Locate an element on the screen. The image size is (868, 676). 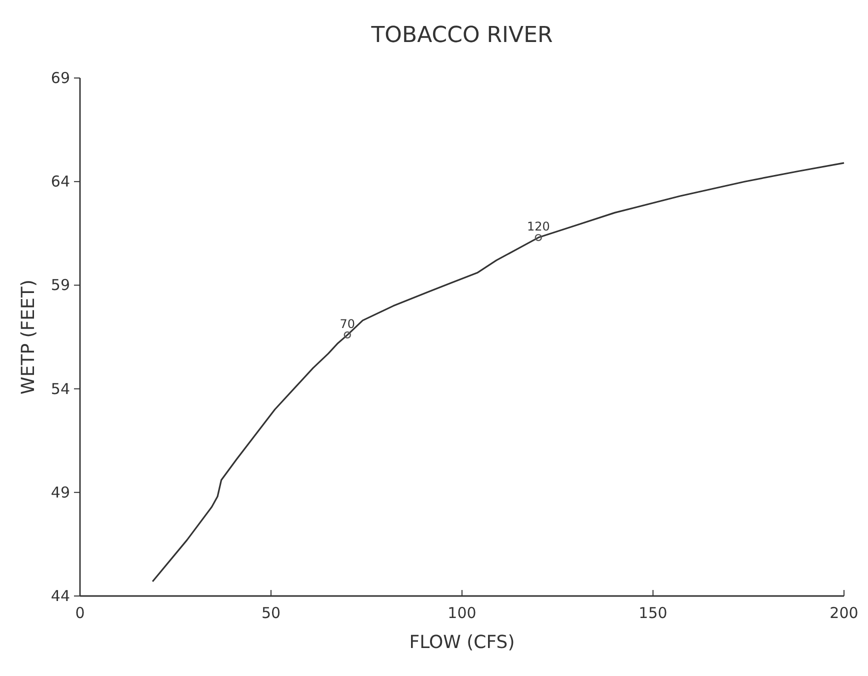
y-tick-label: 49 is located at coordinates (60, 492).